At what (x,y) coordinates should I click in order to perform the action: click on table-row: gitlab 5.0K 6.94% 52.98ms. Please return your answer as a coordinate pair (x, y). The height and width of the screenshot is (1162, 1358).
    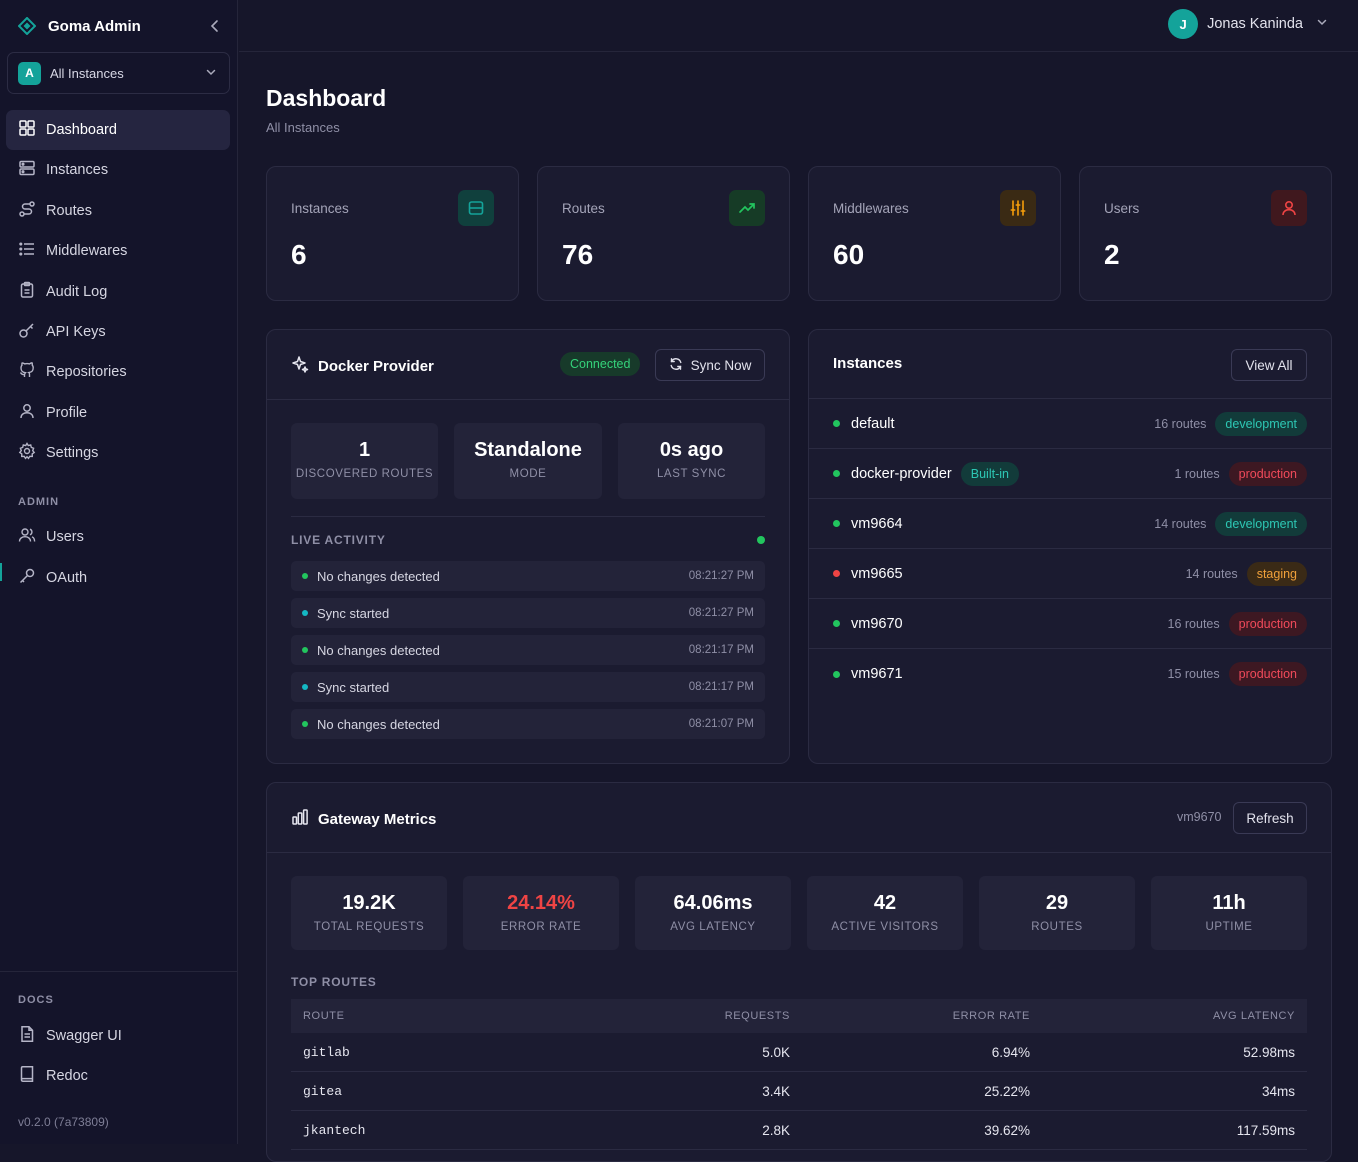
    Looking at the image, I should click on (799, 1052).